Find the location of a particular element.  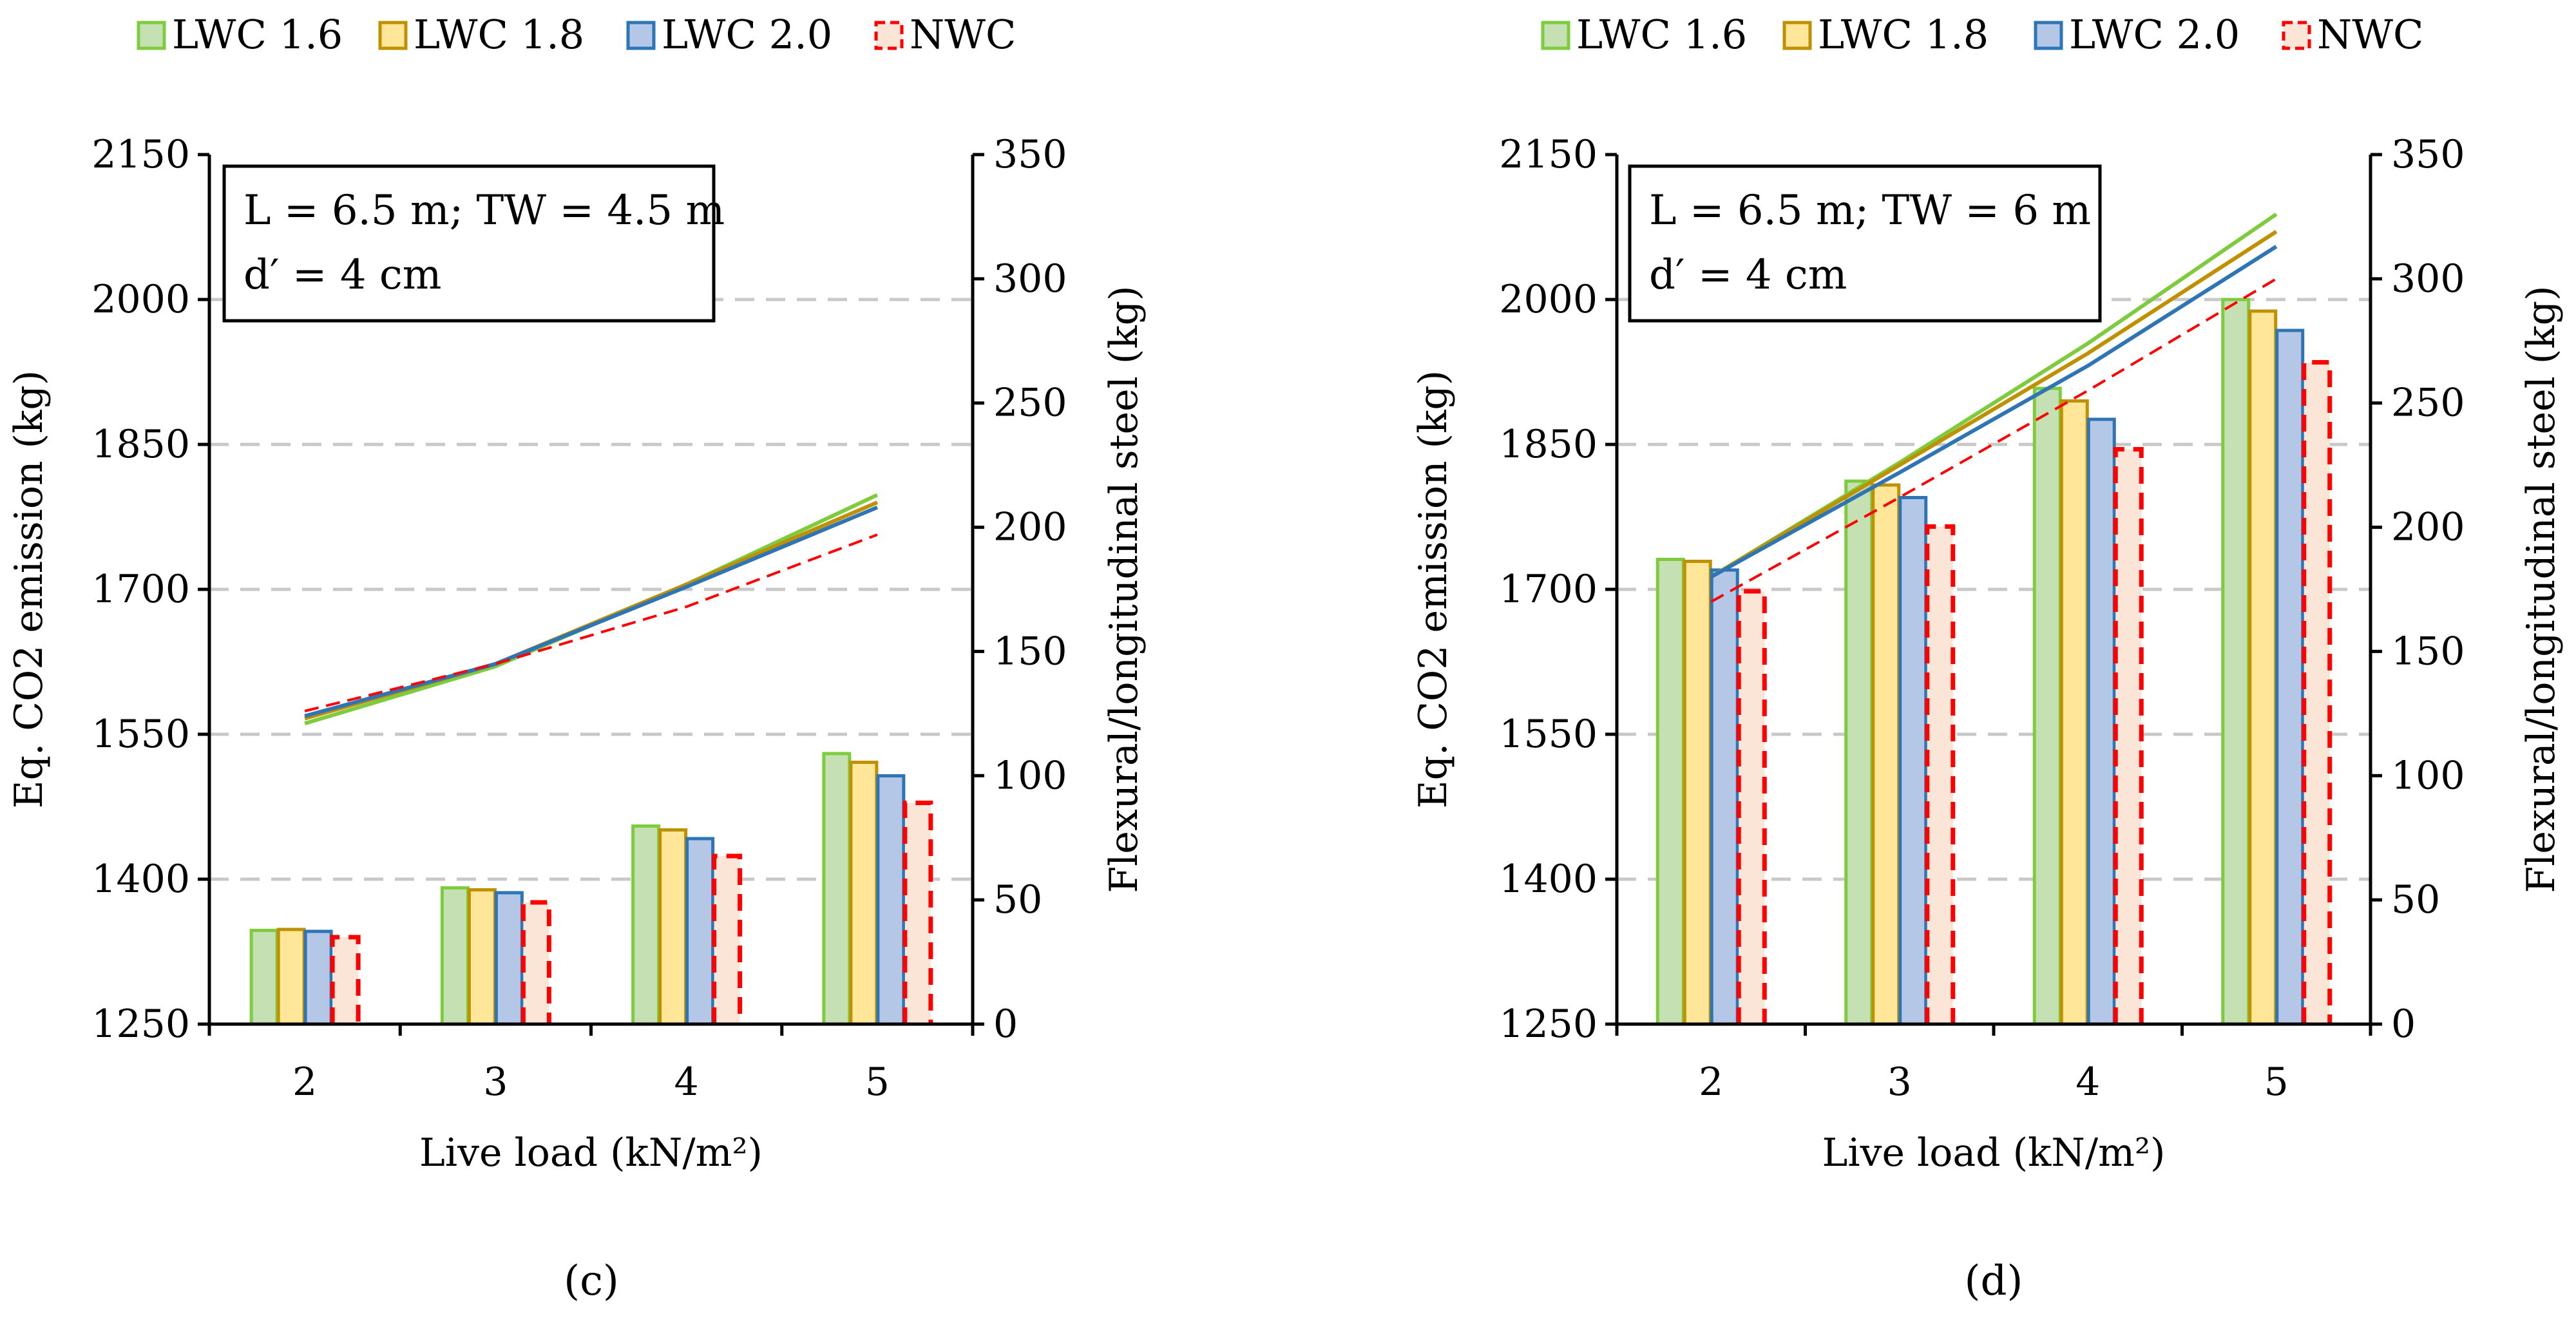

legend-label: LWC 2.0 is located at coordinates (747, 34).